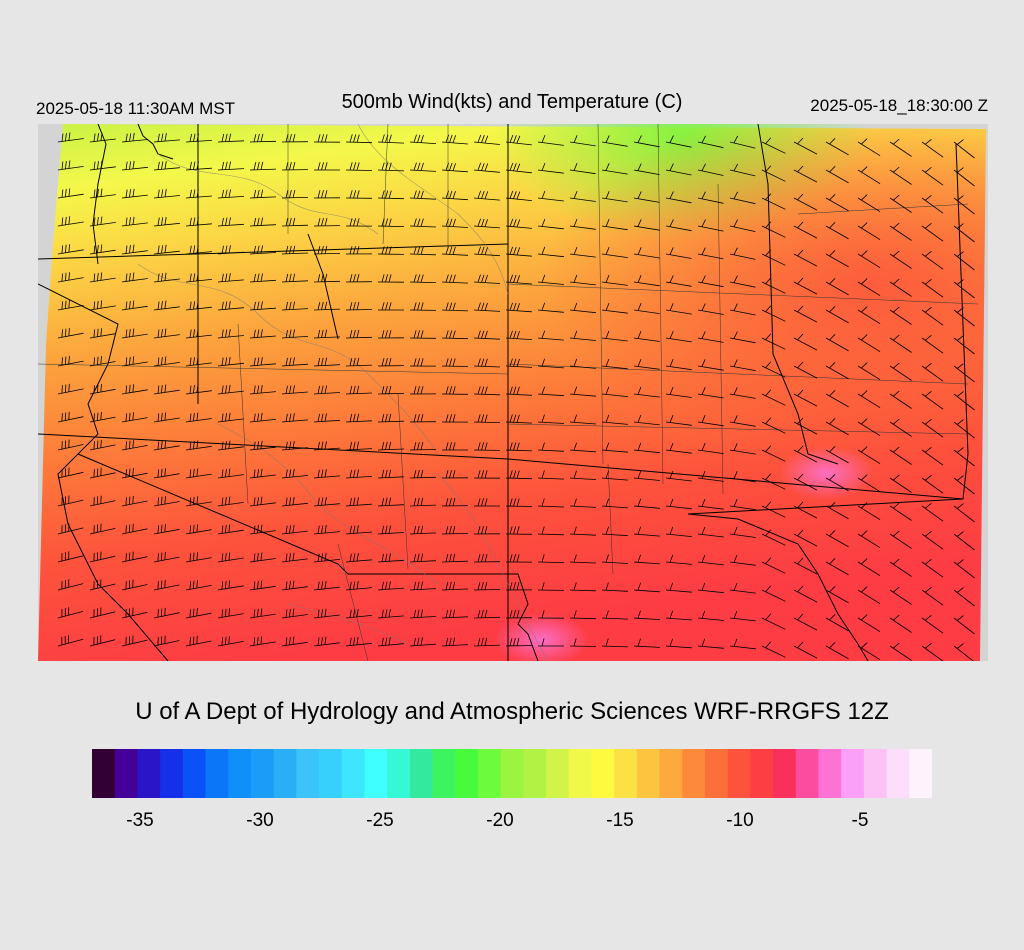 The image size is (1024, 950). I want to click on utc-time-label: 2025-05-18_18:30:00 Z, so click(899, 105).